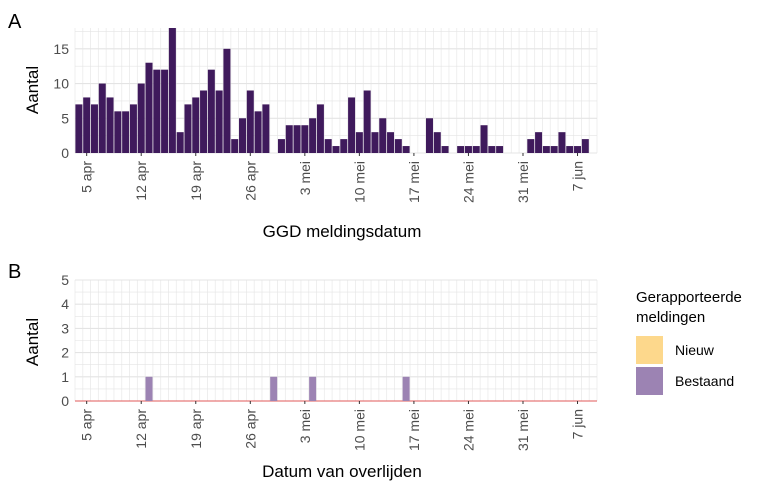 The image size is (762, 489). What do you see at coordinates (539, 142) in the screenshot?
I see `bar-2-jun` at bounding box center [539, 142].